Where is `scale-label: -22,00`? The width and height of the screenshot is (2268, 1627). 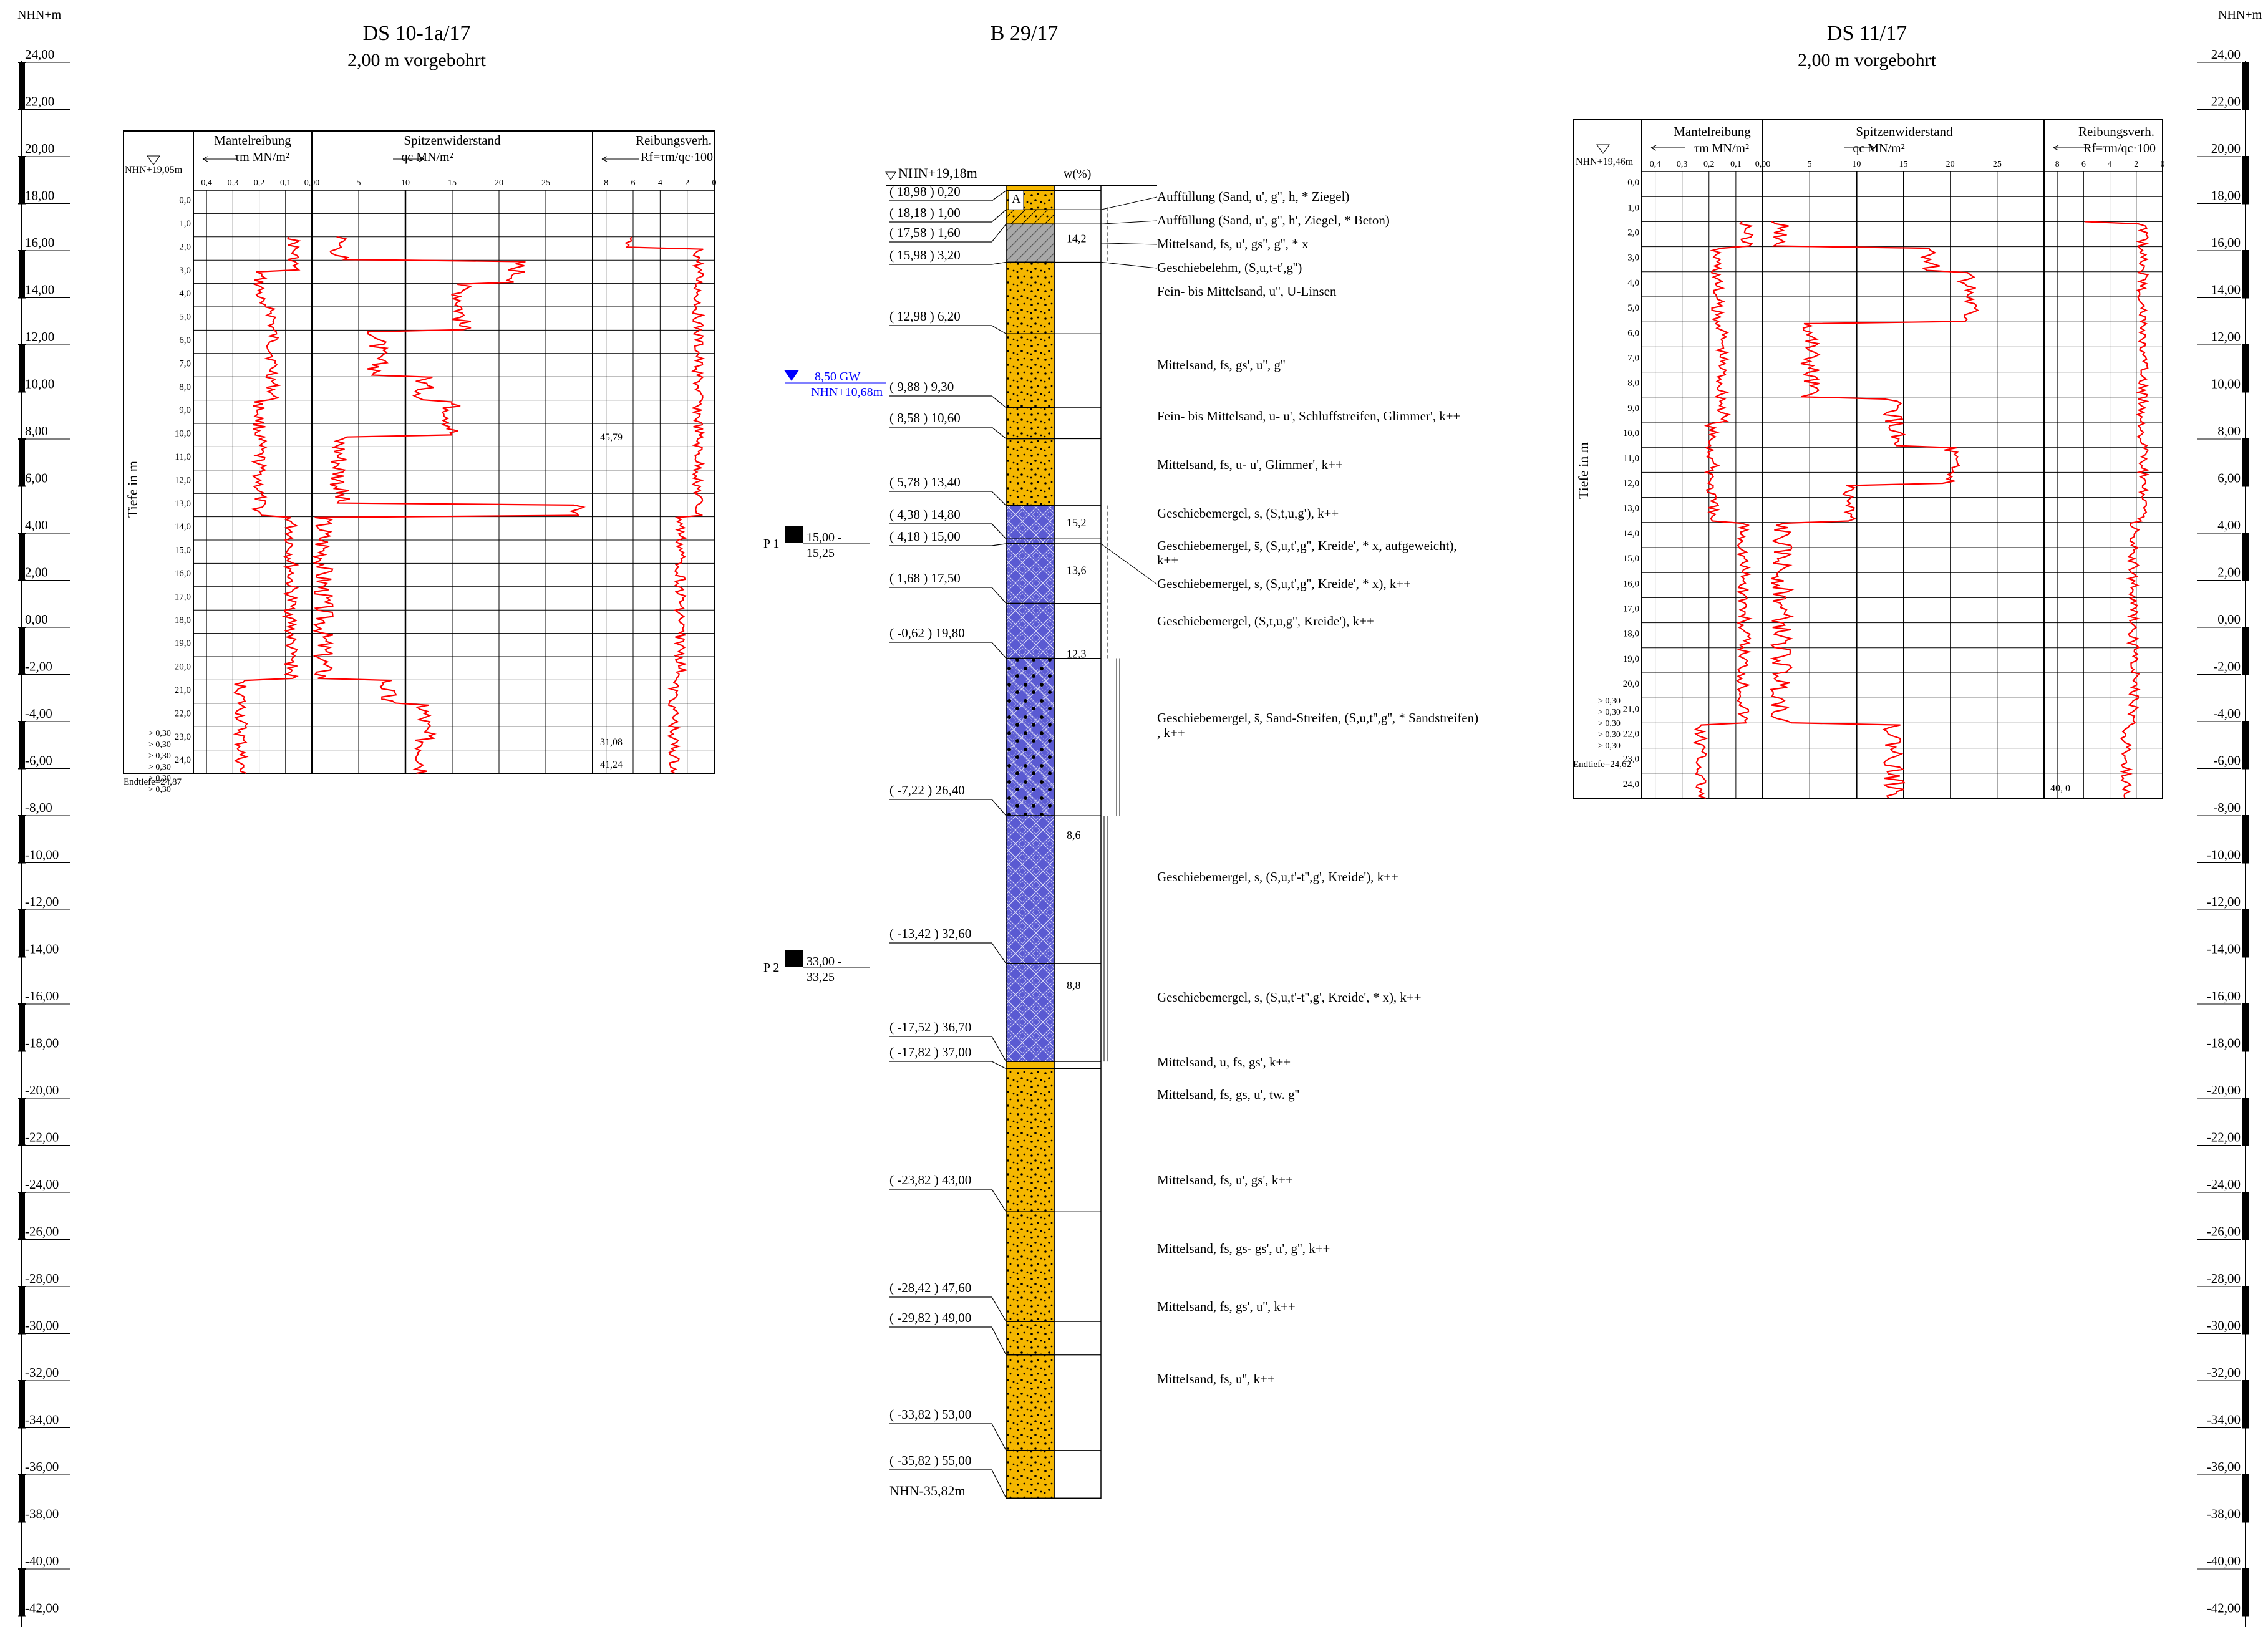 scale-label: -22,00 is located at coordinates (42, 1137).